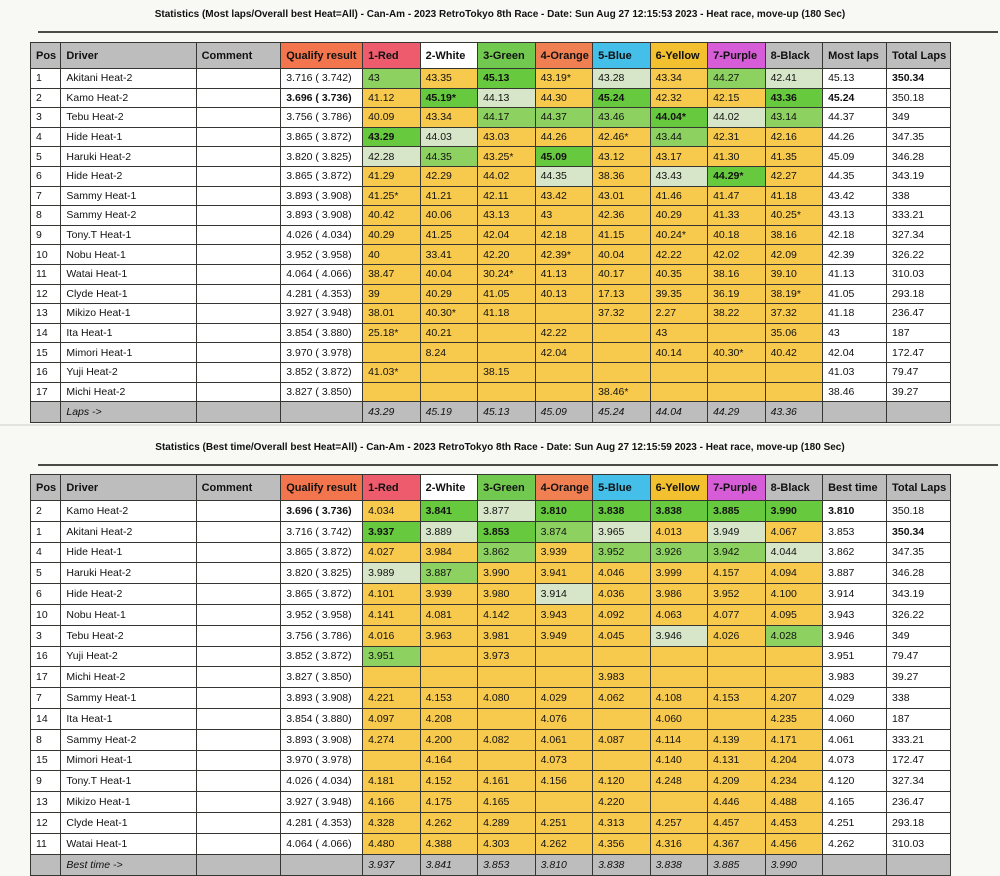  I want to click on cell-qualify-result: 3.970 ( 3.978), so click(322, 760).